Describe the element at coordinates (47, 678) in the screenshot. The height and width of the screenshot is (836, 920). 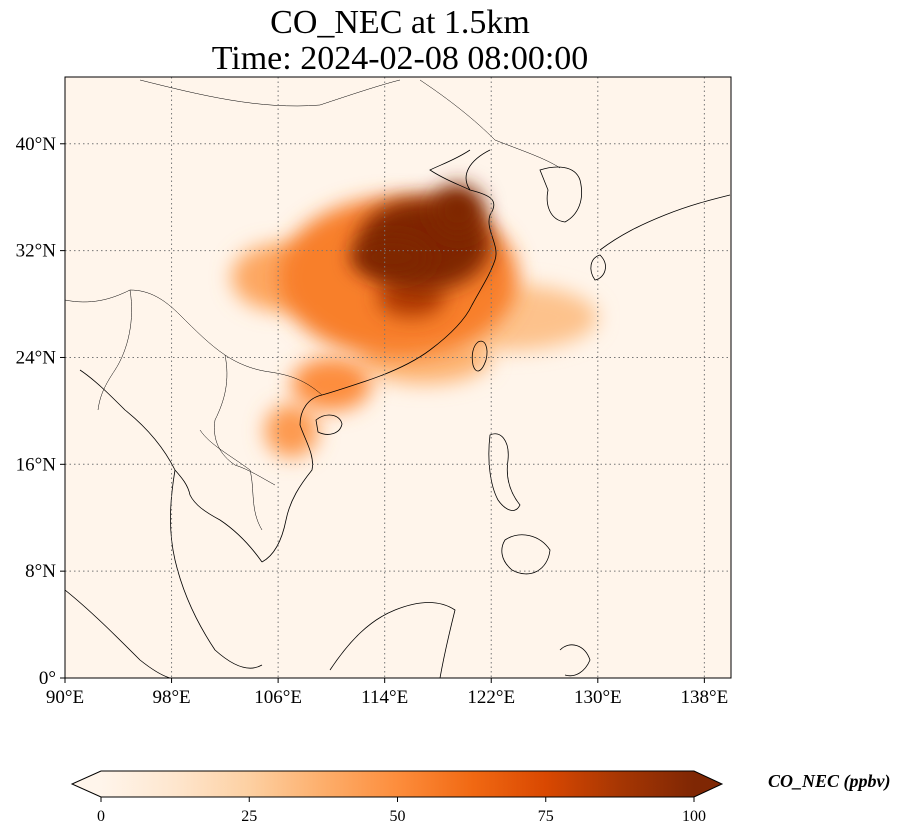
I see `lat-tick-label: 0°` at that location.